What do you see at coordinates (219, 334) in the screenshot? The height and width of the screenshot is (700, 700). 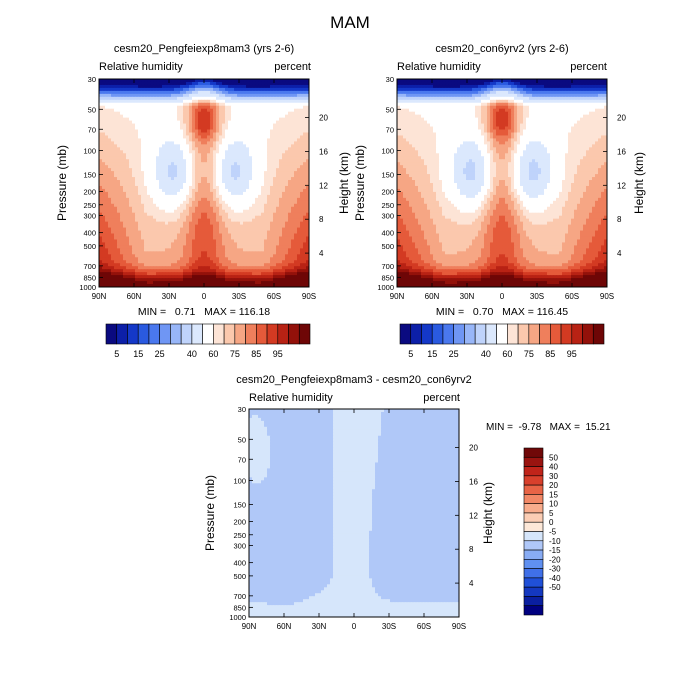 I see `colorbar-swatch` at bounding box center [219, 334].